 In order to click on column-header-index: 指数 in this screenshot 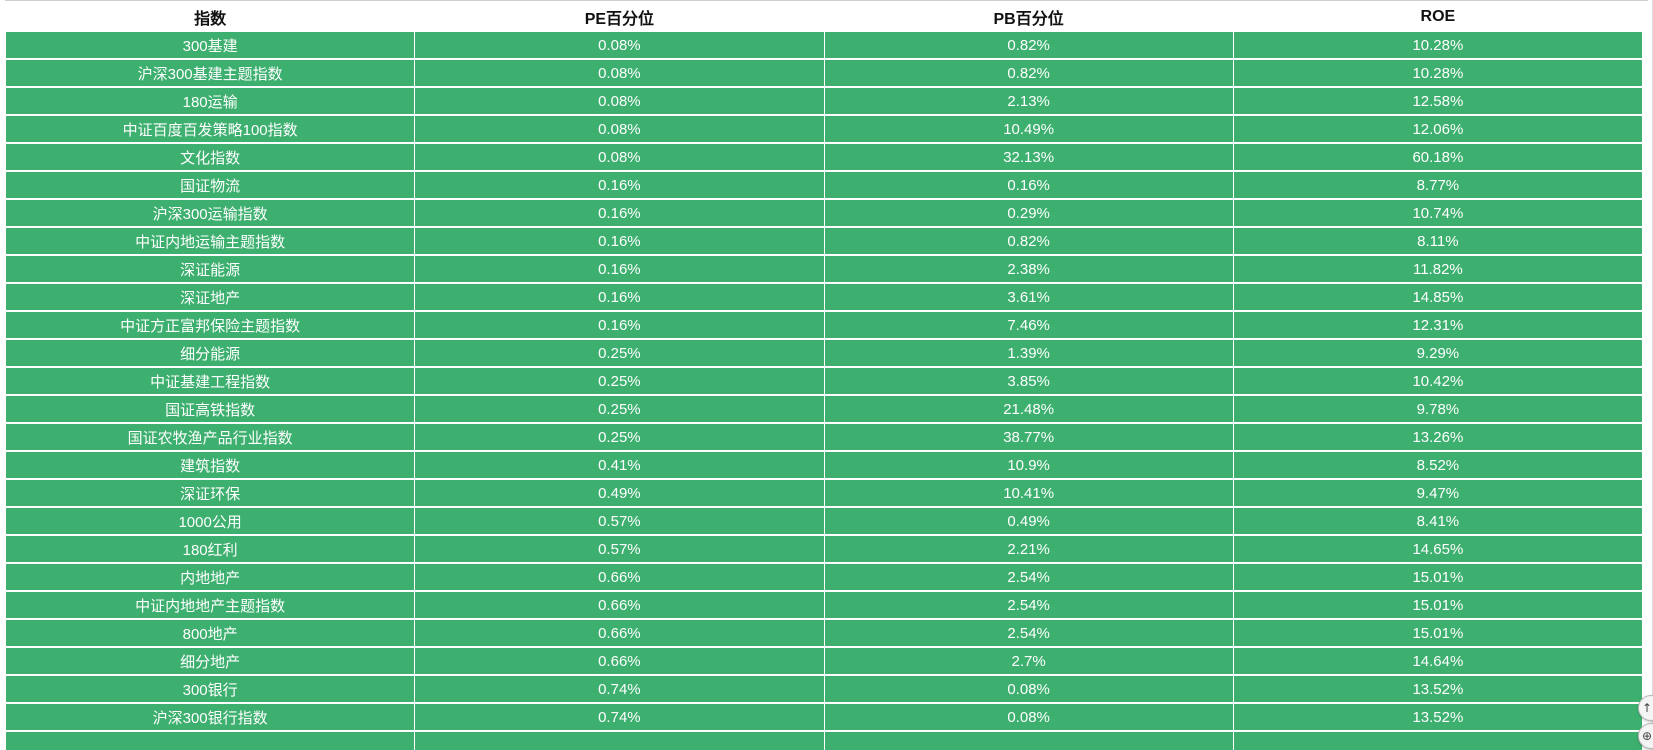, I will do `click(210, 16)`.